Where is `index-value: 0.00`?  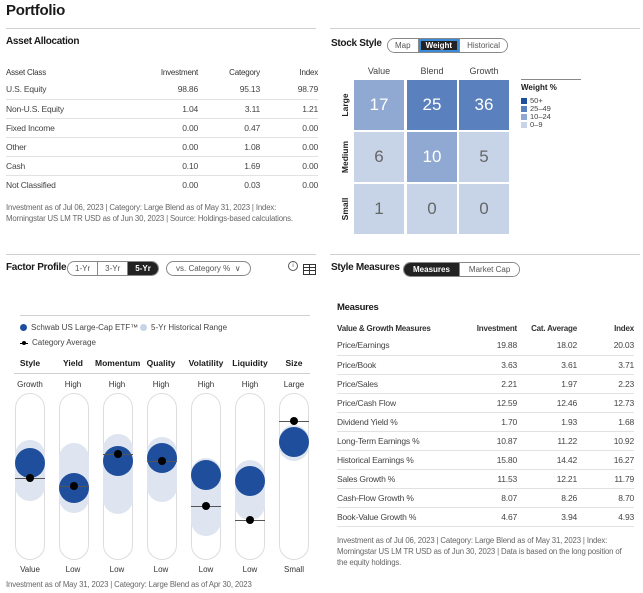 index-value: 0.00 is located at coordinates (310, 184).